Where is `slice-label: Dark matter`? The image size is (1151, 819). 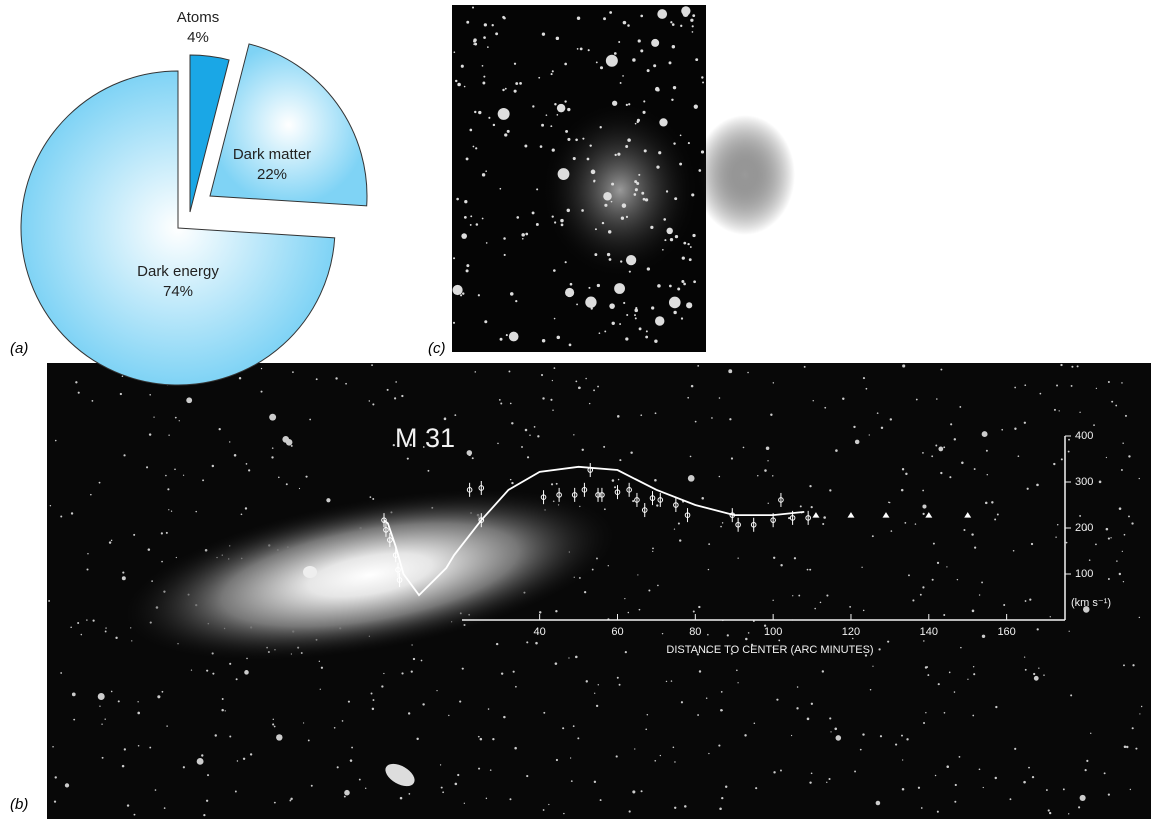
slice-label: Dark matter is located at coordinates (272, 154).